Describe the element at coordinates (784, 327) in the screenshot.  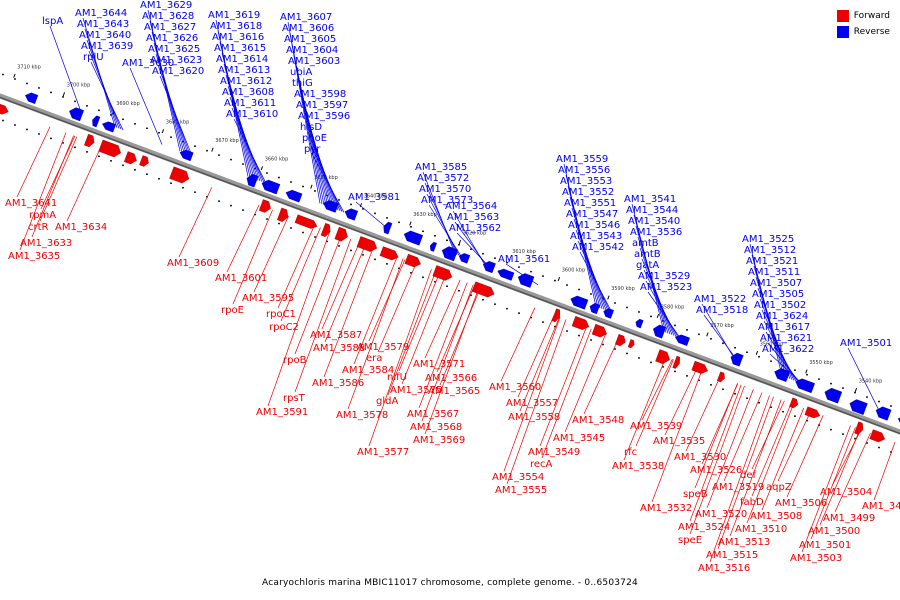
I see `reverse-gene-label: AM1_3617` at that location.